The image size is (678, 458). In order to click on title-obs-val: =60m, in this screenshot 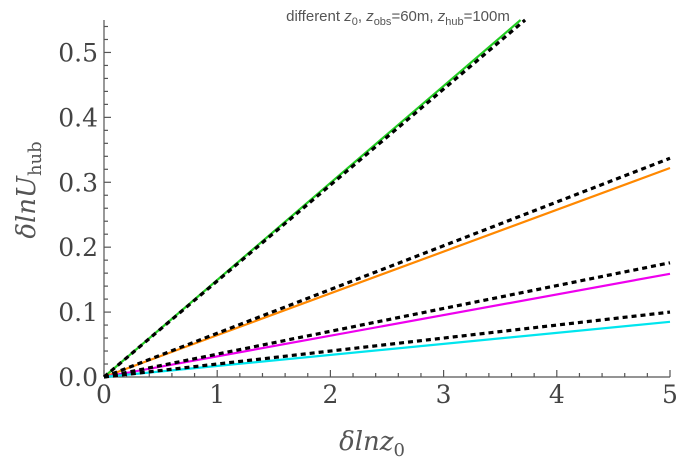, I will do `click(414, 16)`.